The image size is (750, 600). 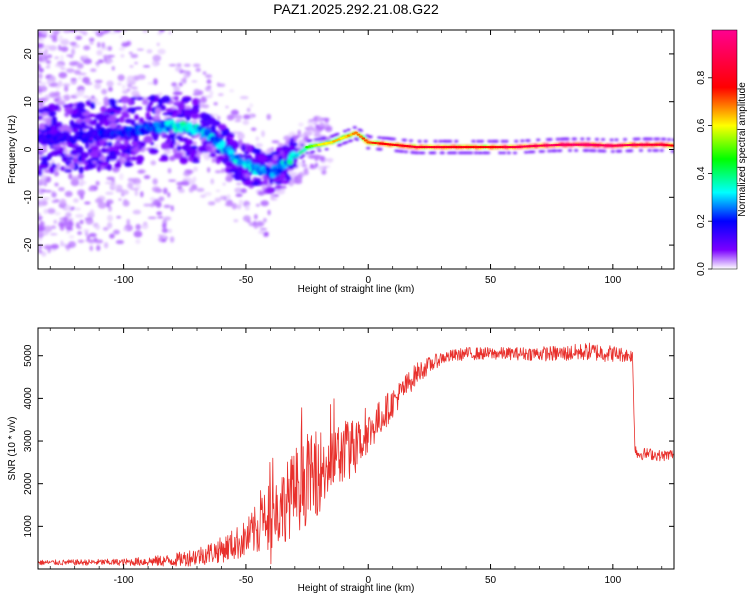 What do you see at coordinates (613, 580) in the screenshot?
I see `snr-xtick-label: 100` at bounding box center [613, 580].